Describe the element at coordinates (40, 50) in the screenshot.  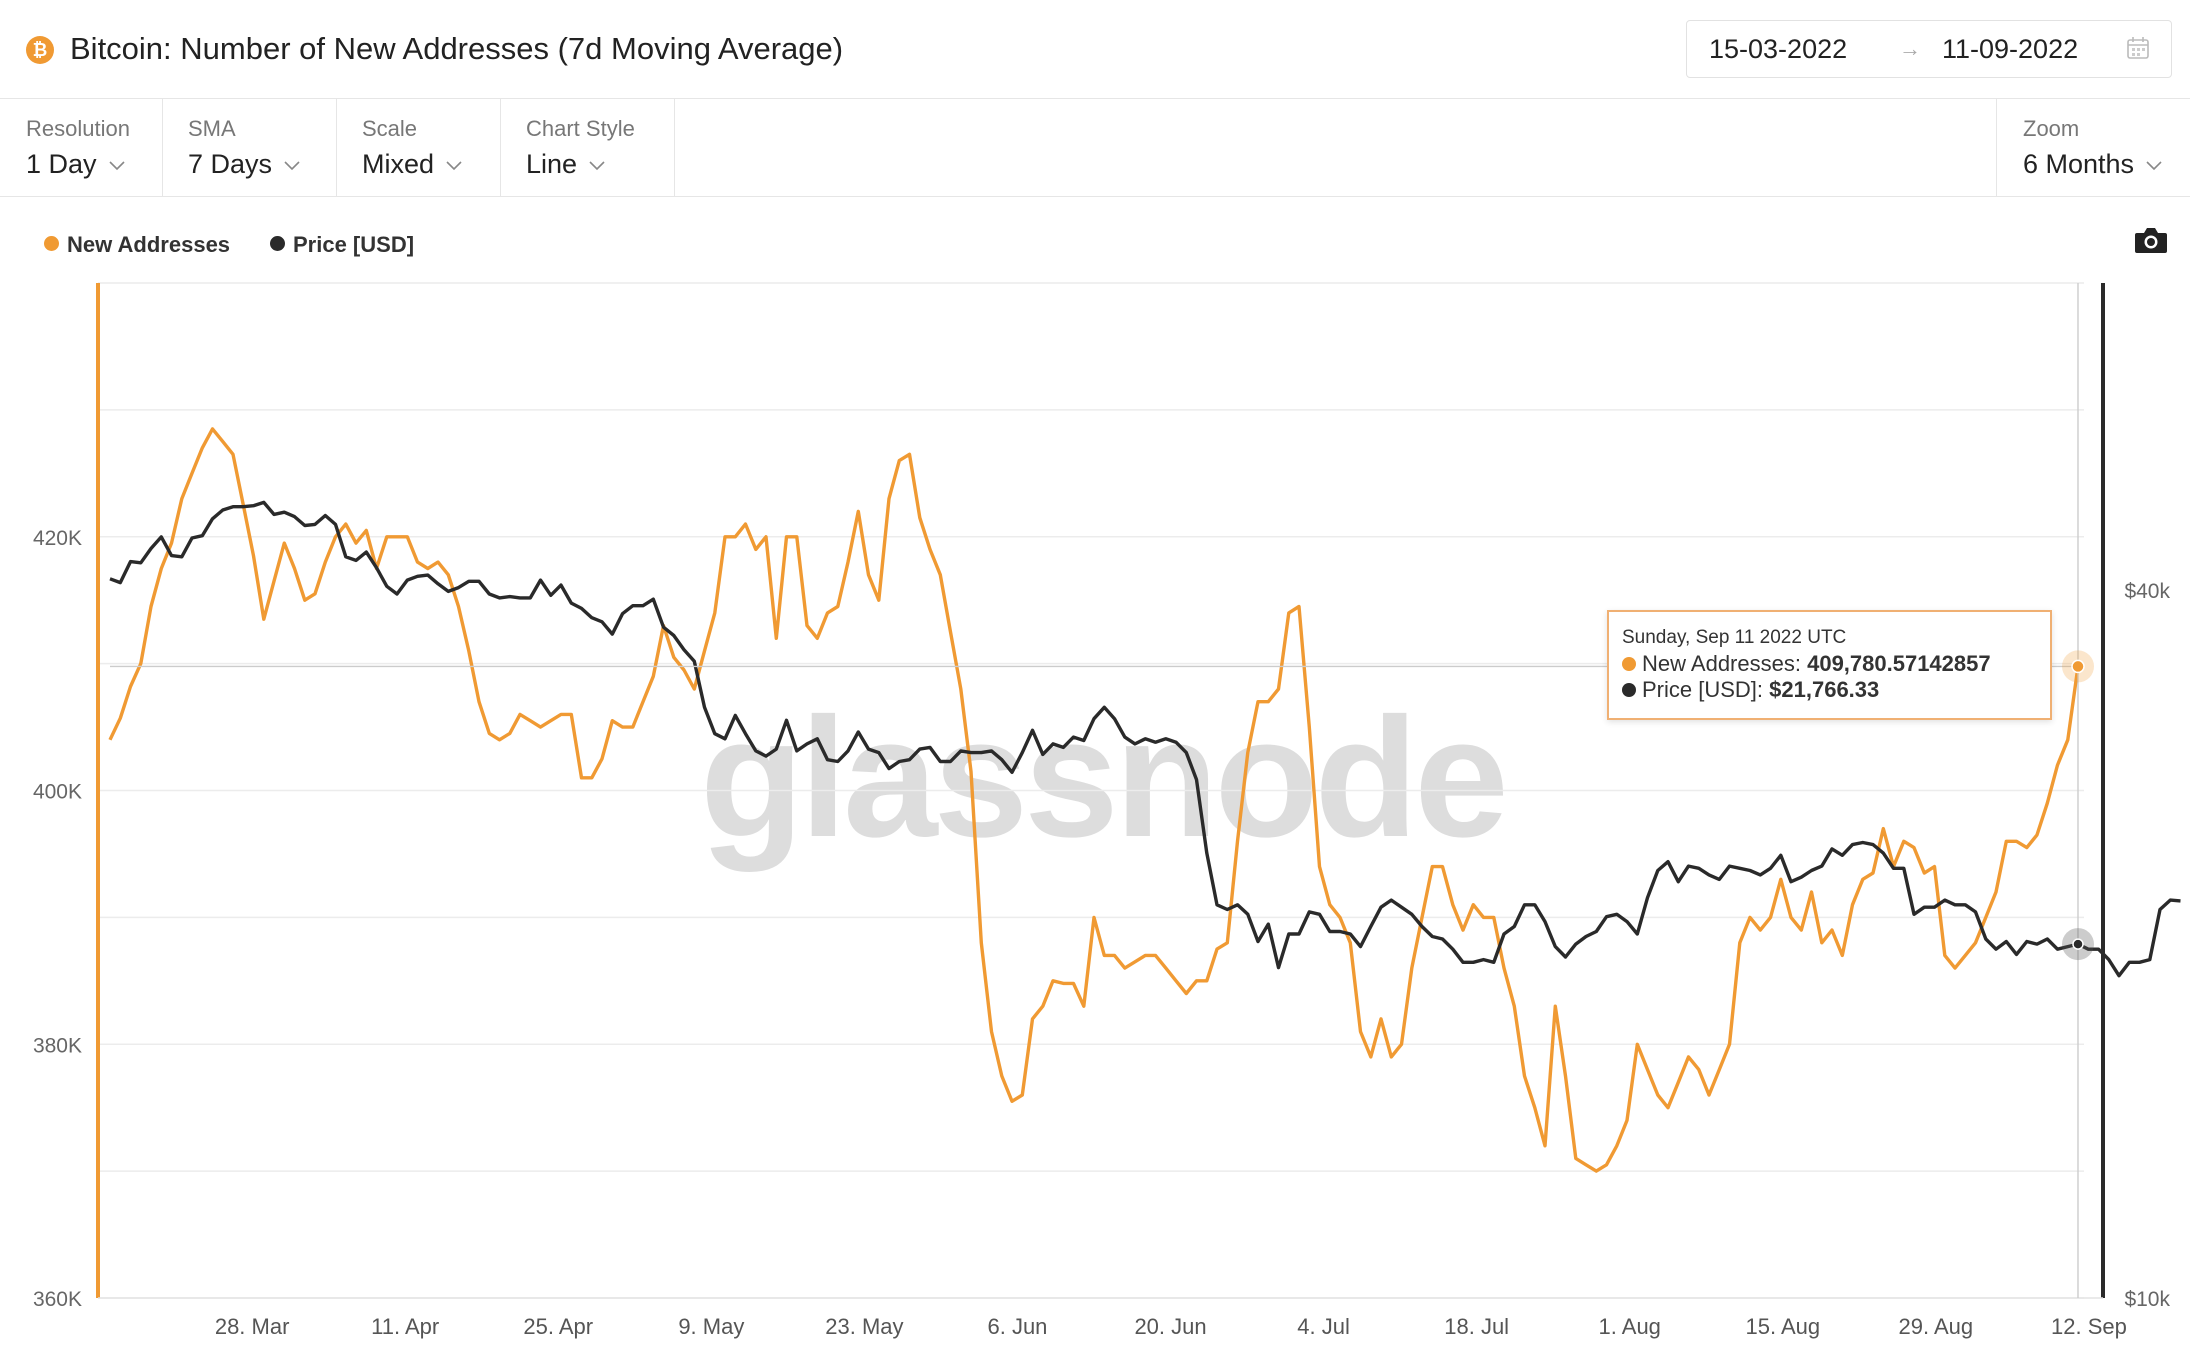
I see `bitcoin-icon: ₿` at that location.